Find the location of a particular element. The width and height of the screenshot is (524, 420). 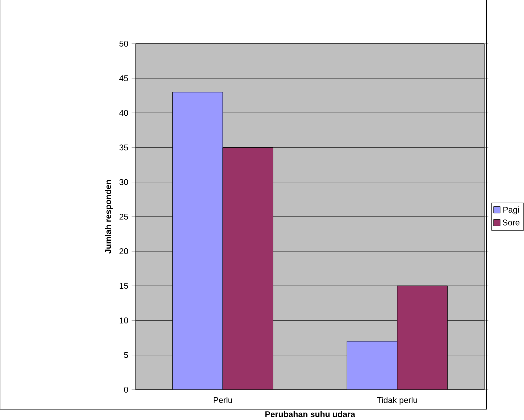

y-tick-label: 35 is located at coordinates (124, 147).